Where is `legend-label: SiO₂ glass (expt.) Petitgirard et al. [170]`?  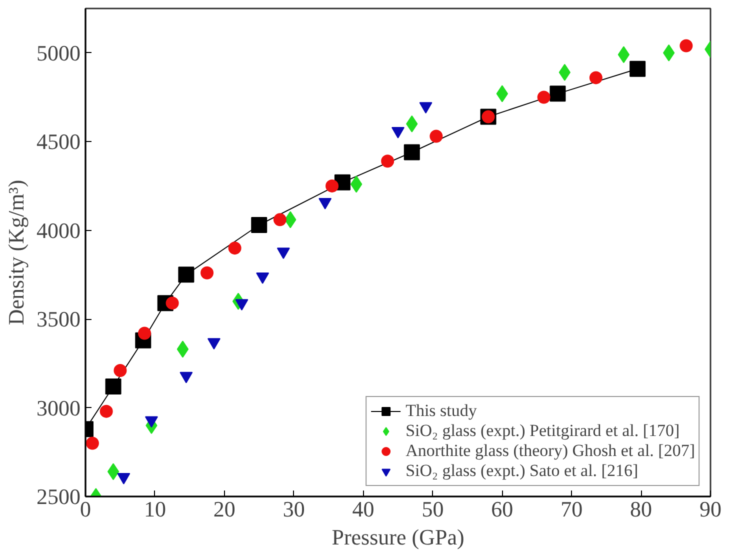
legend-label: SiO₂ glass (expt.) Petitgirard et al. [170] is located at coordinates (543, 431).